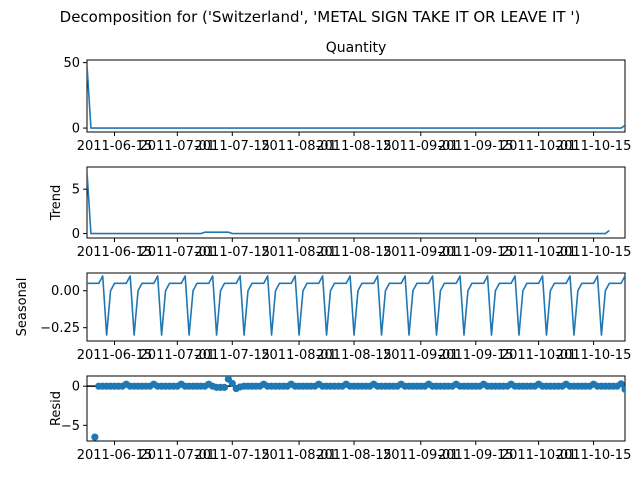 This screenshot has width=640, height=480. Describe the element at coordinates (76, 190) in the screenshot. I see `y-tick-label: 5` at that location.